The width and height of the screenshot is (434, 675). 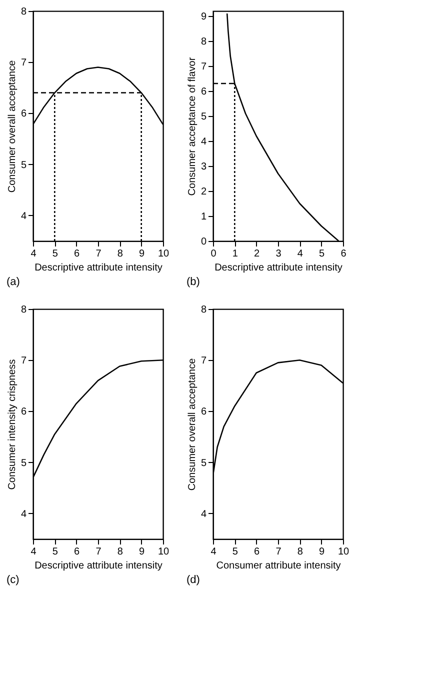 What do you see at coordinates (235, 254) in the screenshot?
I see `x-tick-label: 1` at bounding box center [235, 254].